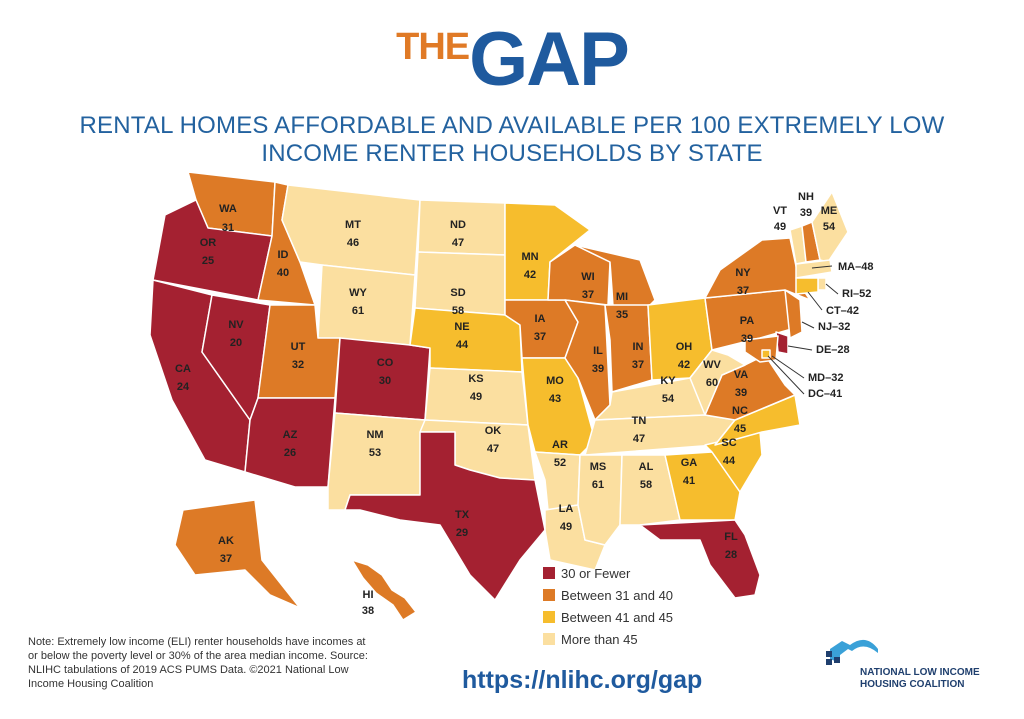 The height and width of the screenshot is (719, 1024). I want to click on state-wy, so click(366, 305).